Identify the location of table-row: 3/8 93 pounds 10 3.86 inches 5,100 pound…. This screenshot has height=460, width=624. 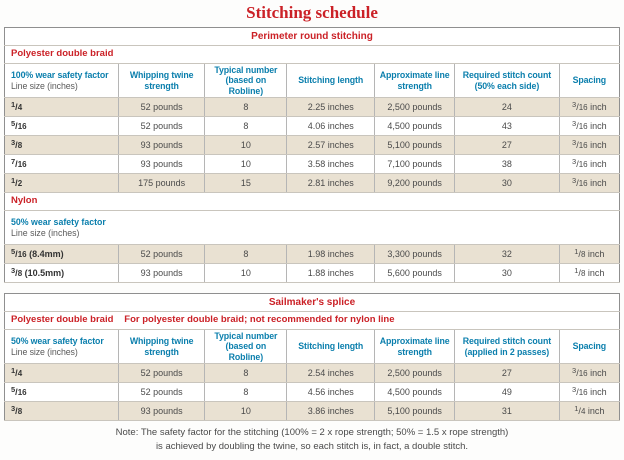
(312, 411).